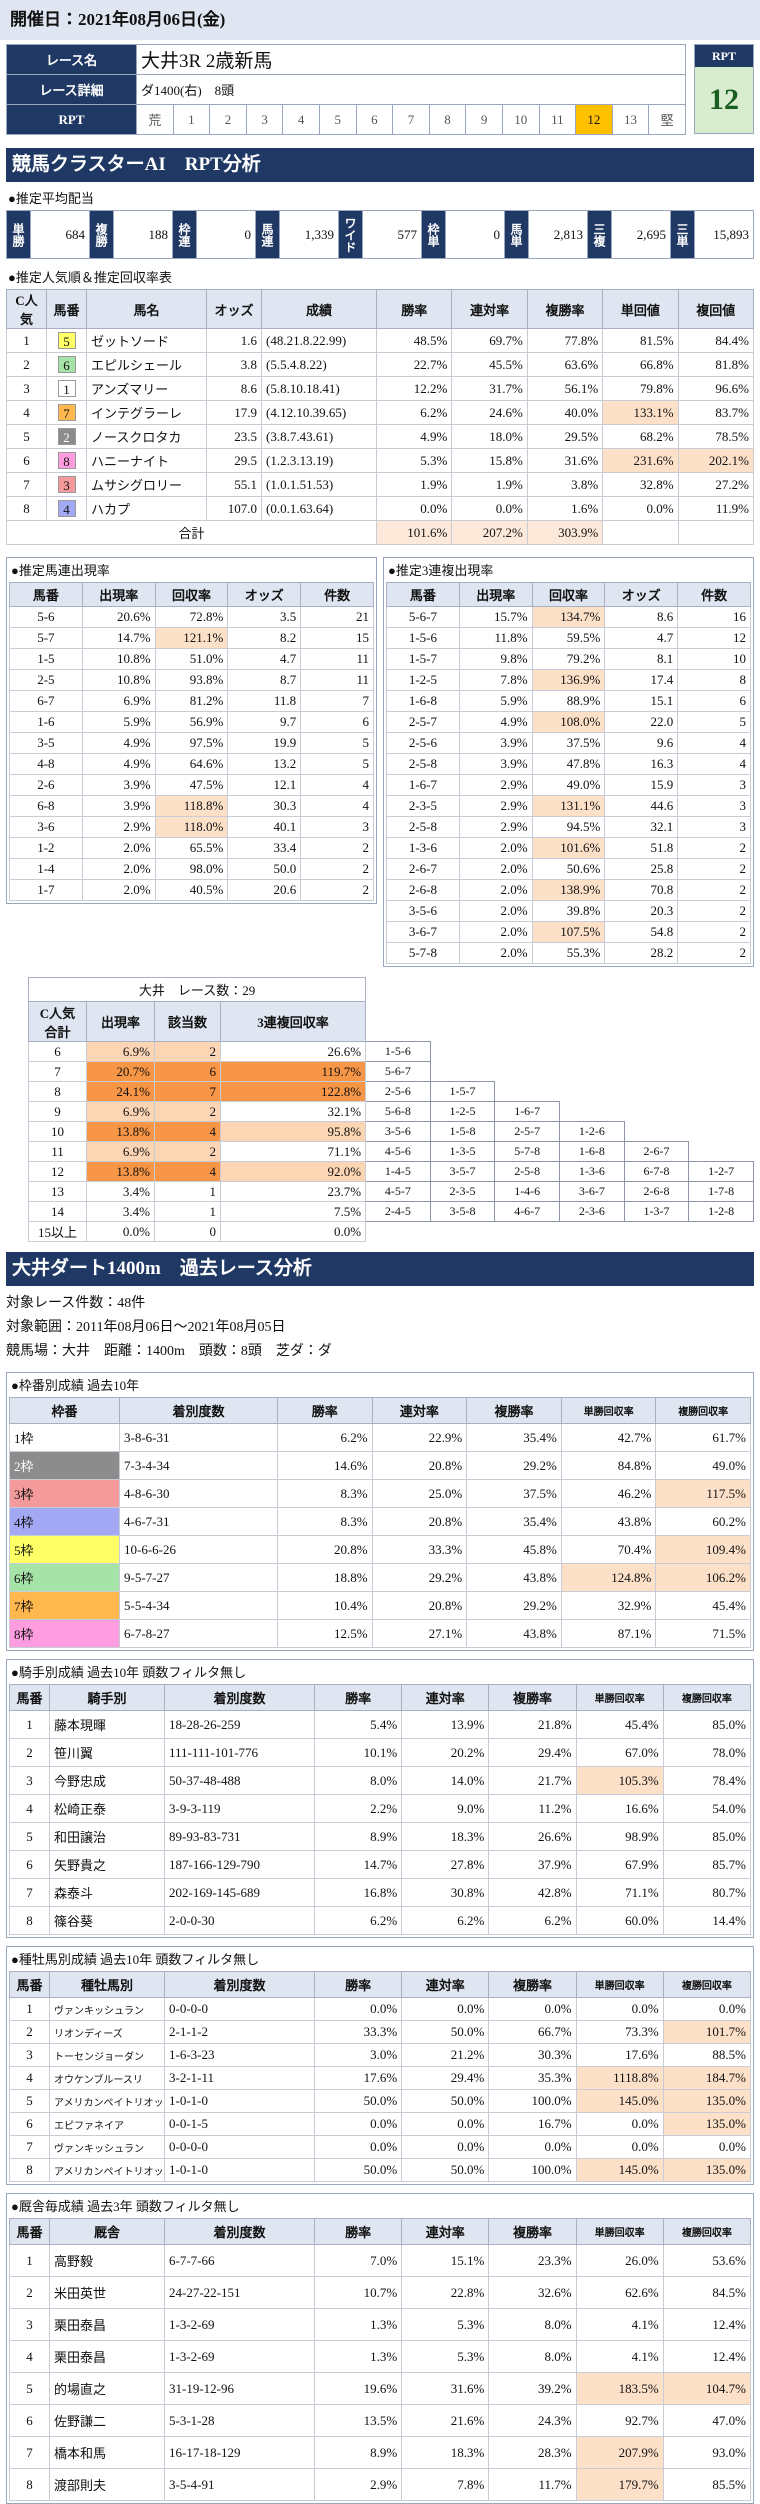 The height and width of the screenshot is (2504, 760). I want to click on table-cell: 50.0%, so click(358, 2101).